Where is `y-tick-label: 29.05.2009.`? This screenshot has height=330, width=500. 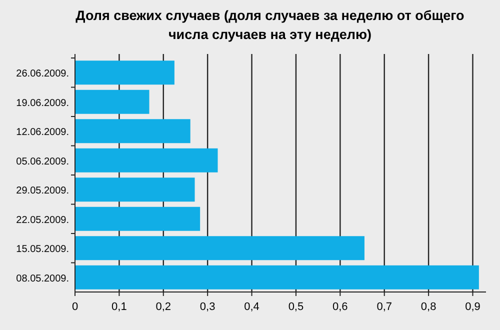
y-tick-label: 29.05.2009. is located at coordinates (42, 191).